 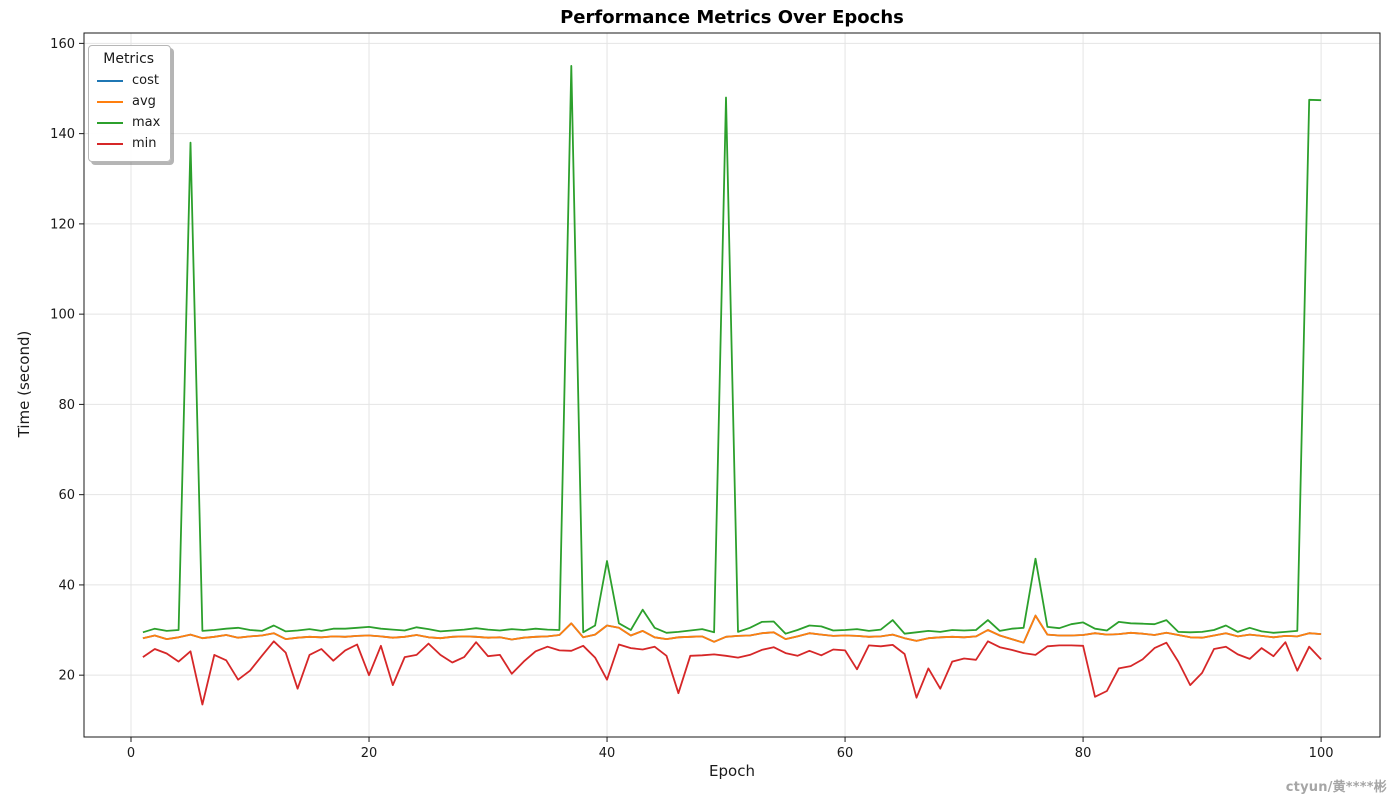 I want to click on legend-title: Metrics, so click(x=129, y=59).